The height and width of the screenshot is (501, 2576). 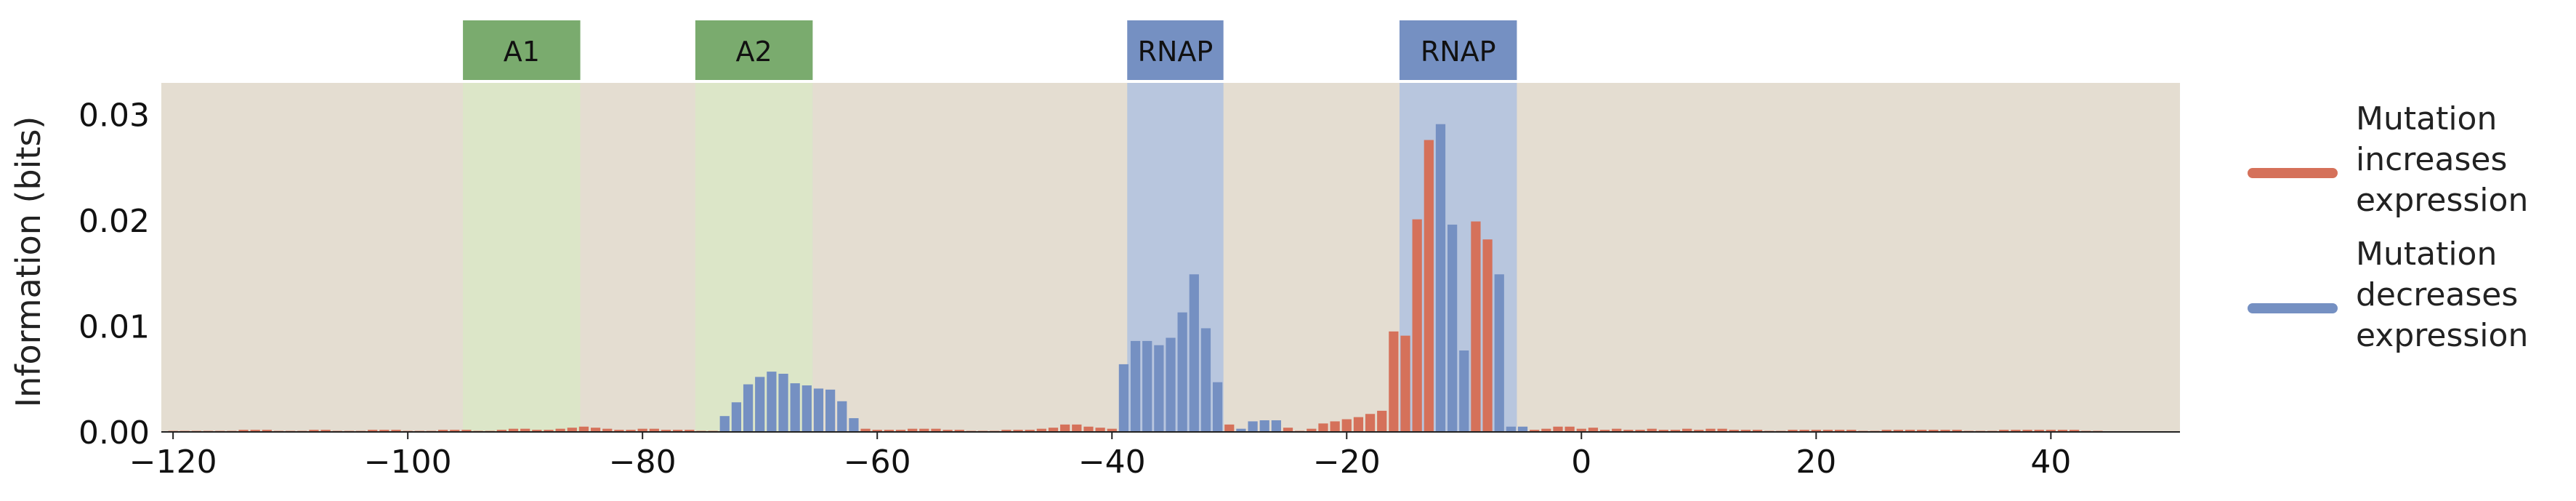 What do you see at coordinates (2442, 200) in the screenshot?
I see `legend-label-increase: expression` at bounding box center [2442, 200].